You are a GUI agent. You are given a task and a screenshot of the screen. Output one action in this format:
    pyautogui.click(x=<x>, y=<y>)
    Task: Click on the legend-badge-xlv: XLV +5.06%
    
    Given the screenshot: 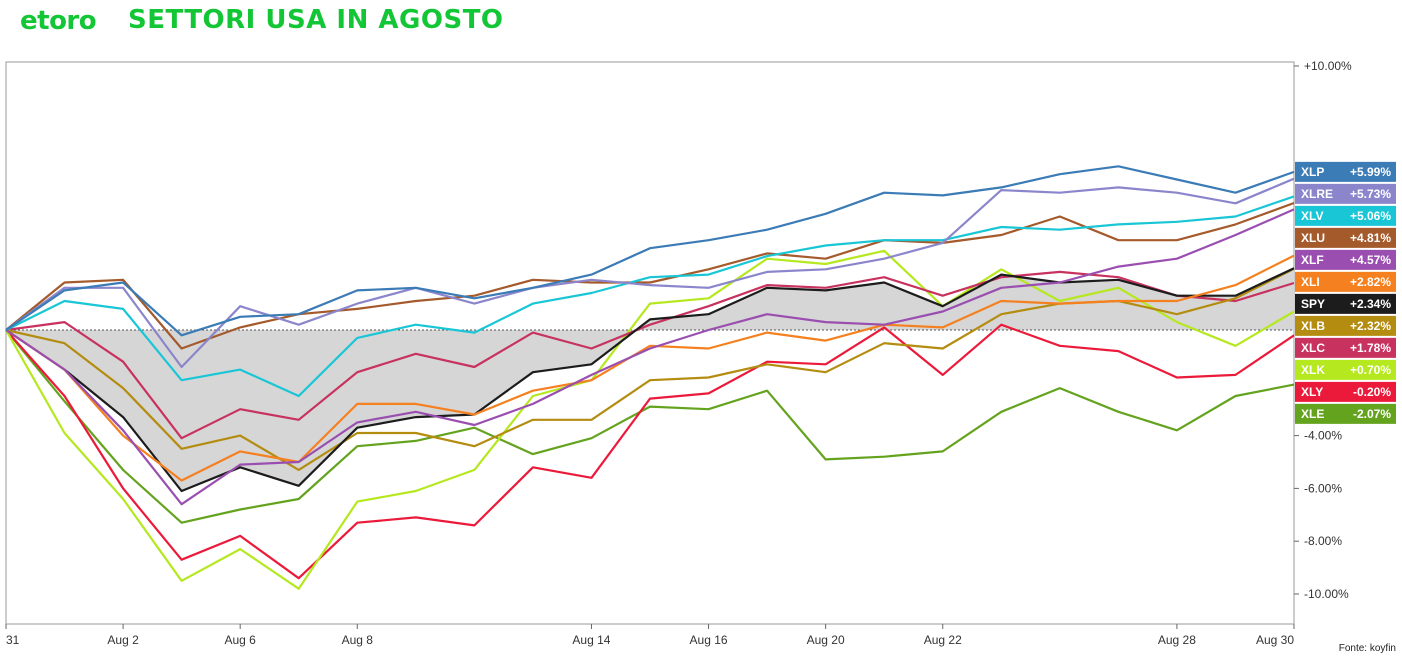 What is the action you would take?
    pyautogui.click(x=1345, y=215)
    